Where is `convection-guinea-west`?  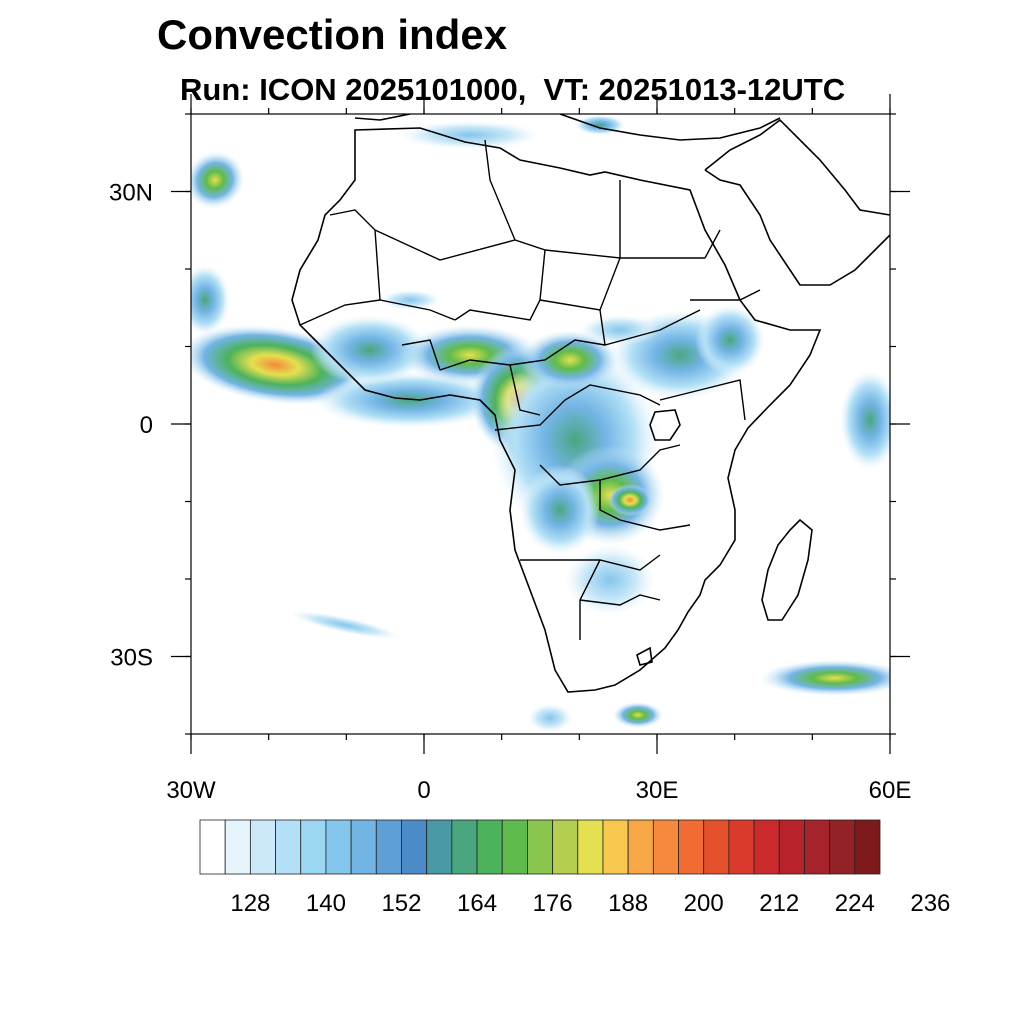
convection-guinea-west is located at coordinates (370, 350).